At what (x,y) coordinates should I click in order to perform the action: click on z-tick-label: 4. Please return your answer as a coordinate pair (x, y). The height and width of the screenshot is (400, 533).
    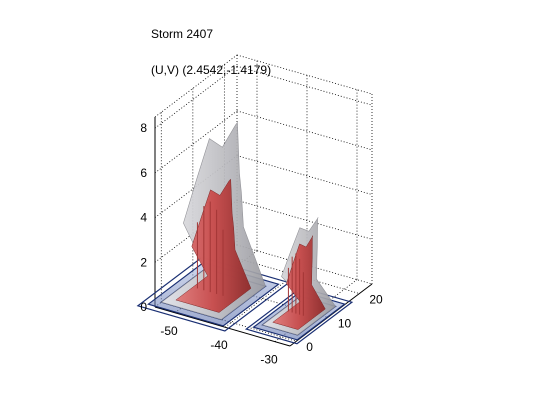
    Looking at the image, I should click on (143, 218).